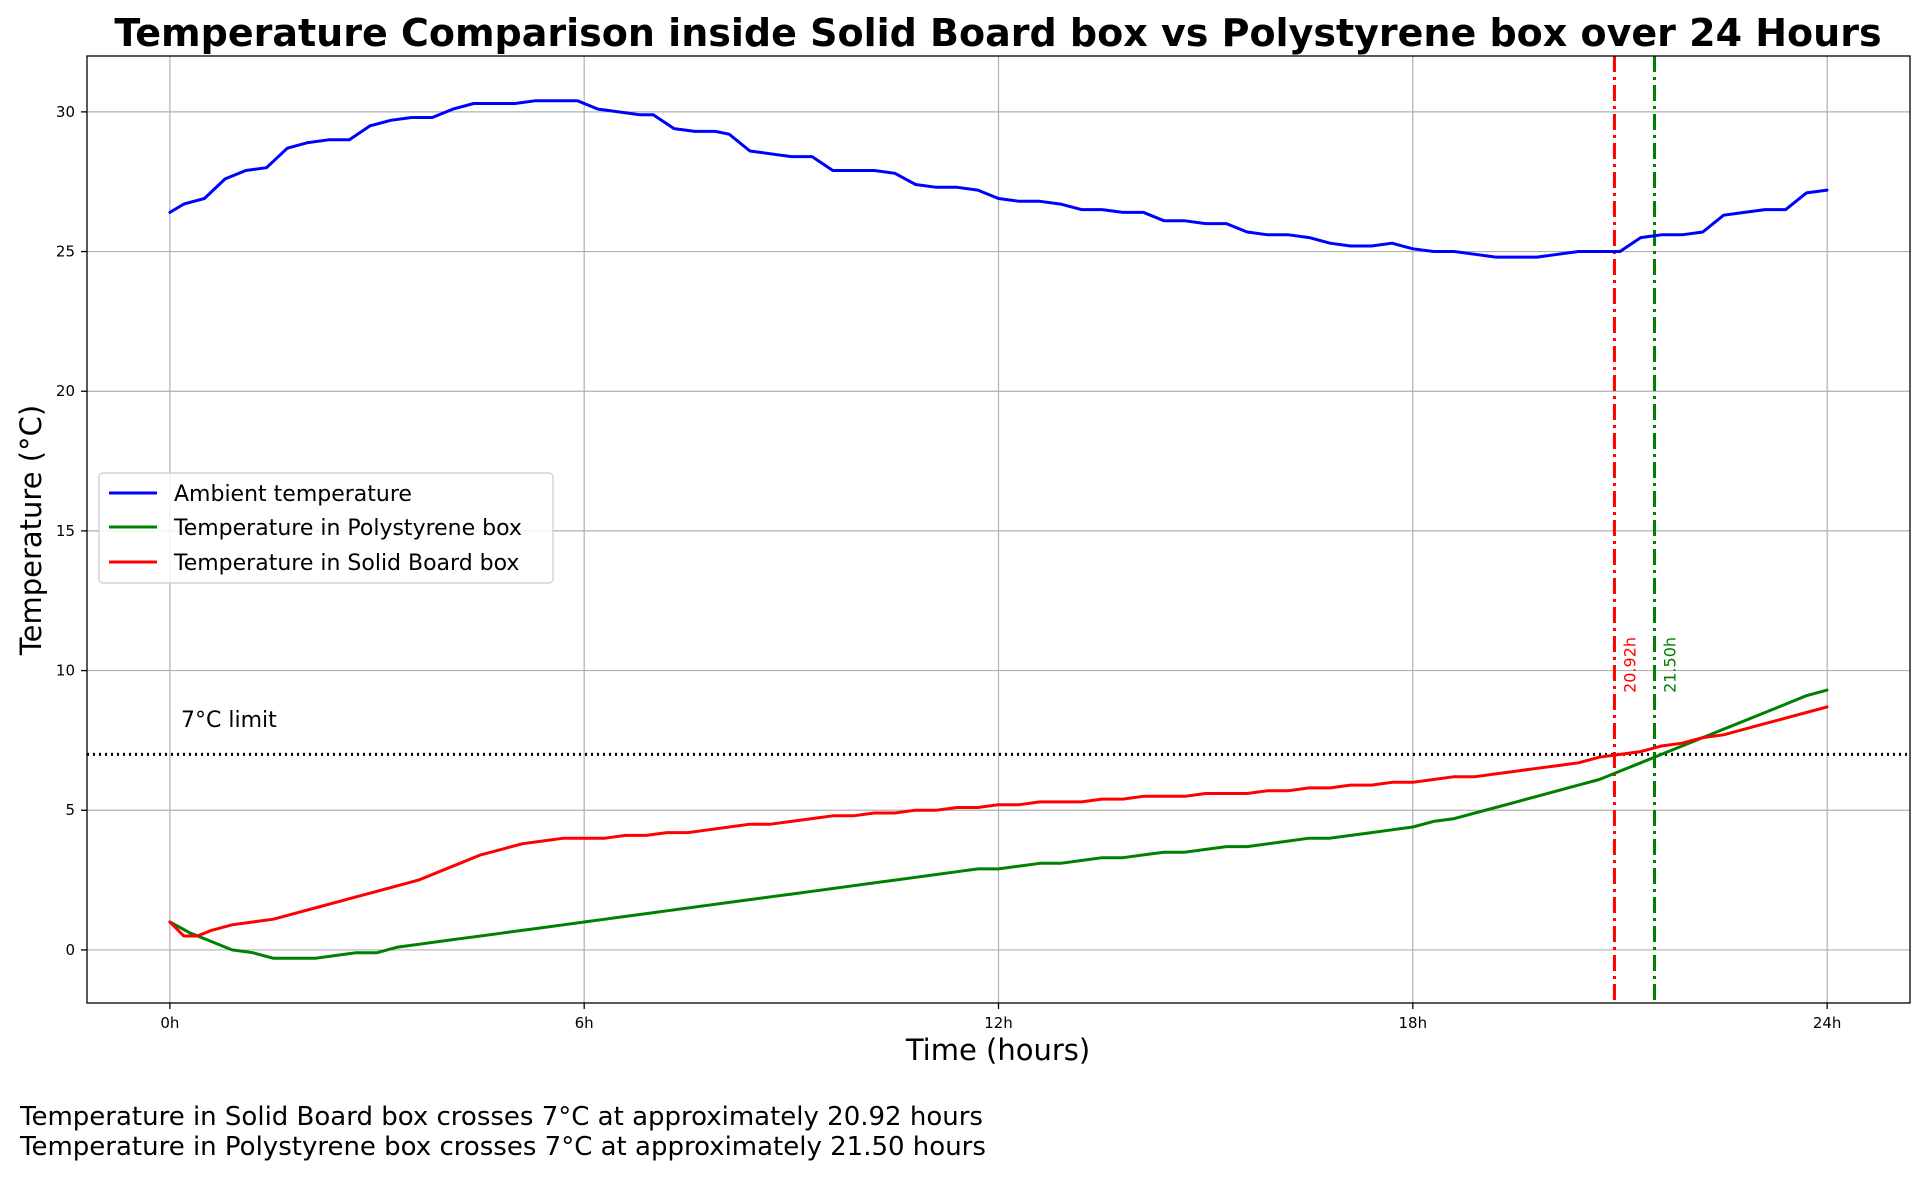 This screenshot has height=1200, width=1920. What do you see at coordinates (998, 179) in the screenshot?
I see `series-line-ambient-temperature` at bounding box center [998, 179].